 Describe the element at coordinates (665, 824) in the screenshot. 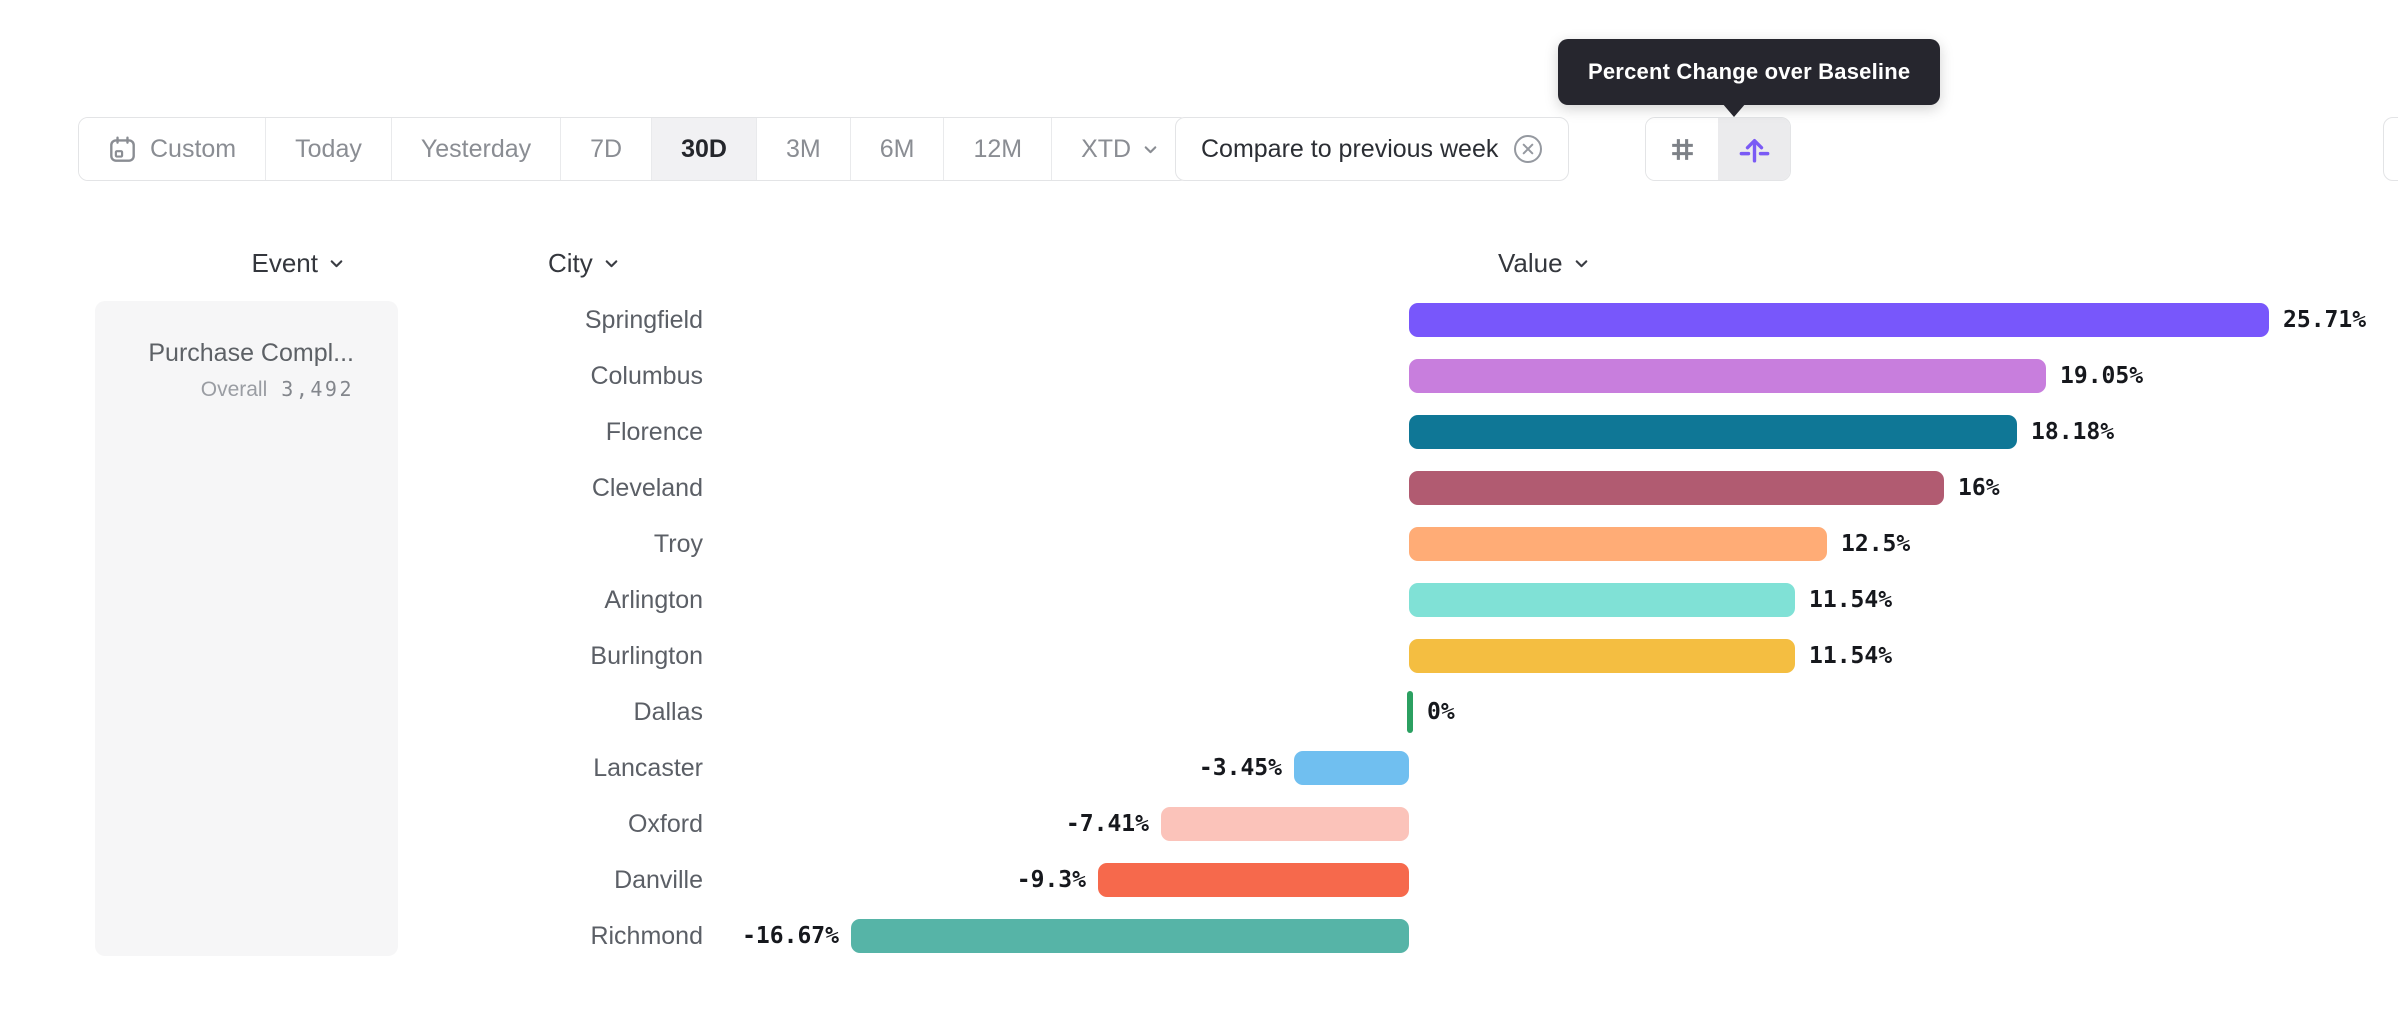

I see `city-label: Oxford` at that location.